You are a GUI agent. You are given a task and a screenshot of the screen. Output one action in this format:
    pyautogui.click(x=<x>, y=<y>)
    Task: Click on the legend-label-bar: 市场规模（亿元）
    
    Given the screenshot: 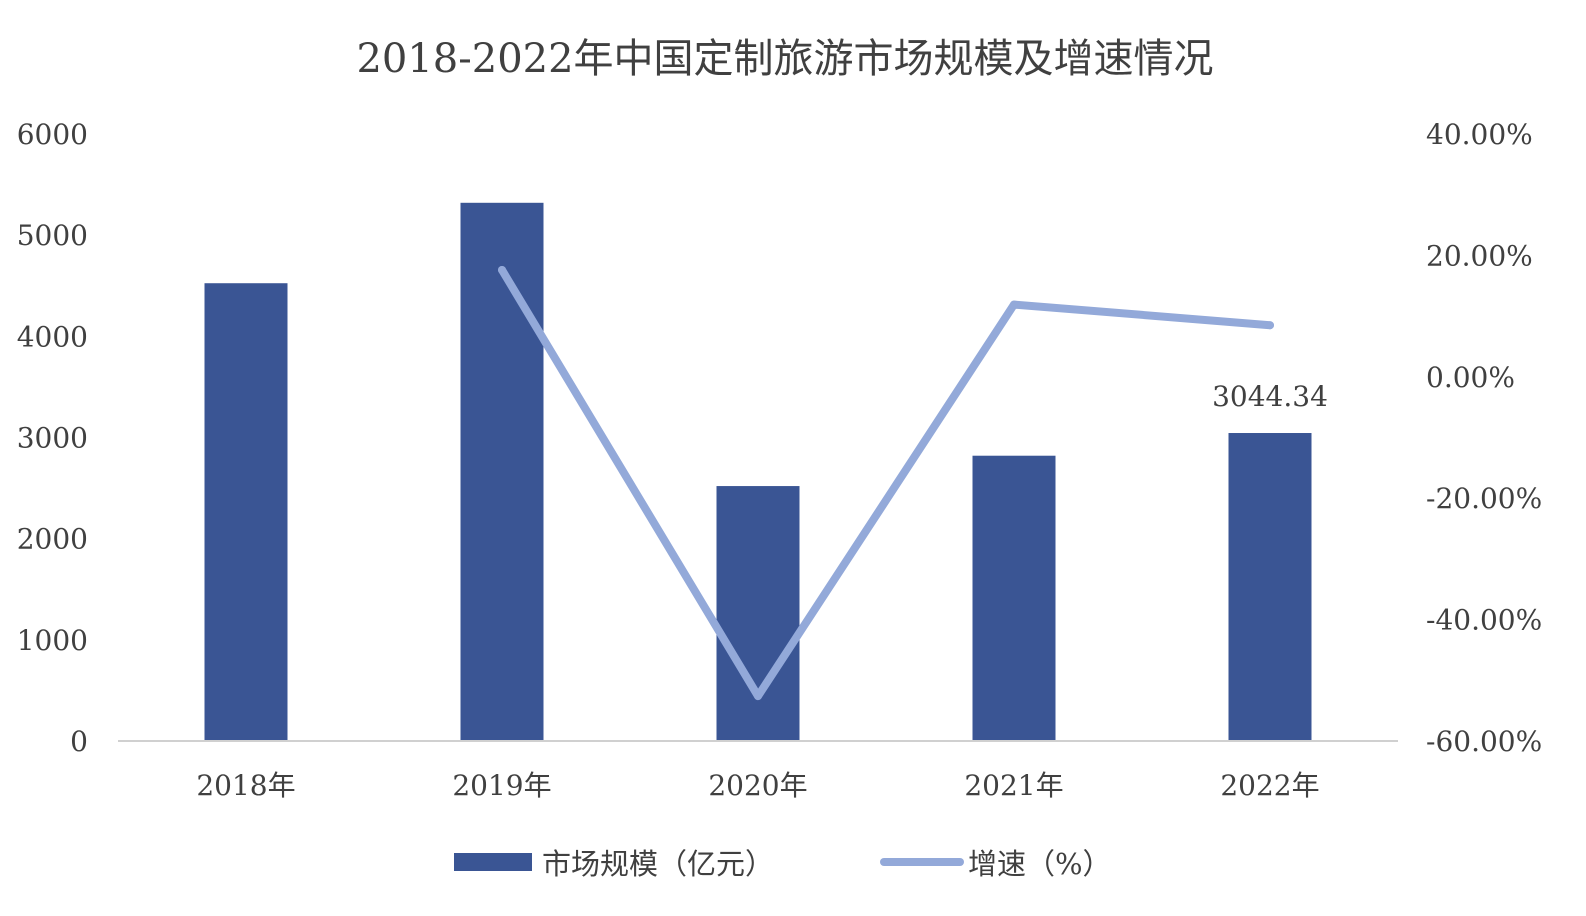 What is the action you would take?
    pyautogui.click(x=658, y=864)
    